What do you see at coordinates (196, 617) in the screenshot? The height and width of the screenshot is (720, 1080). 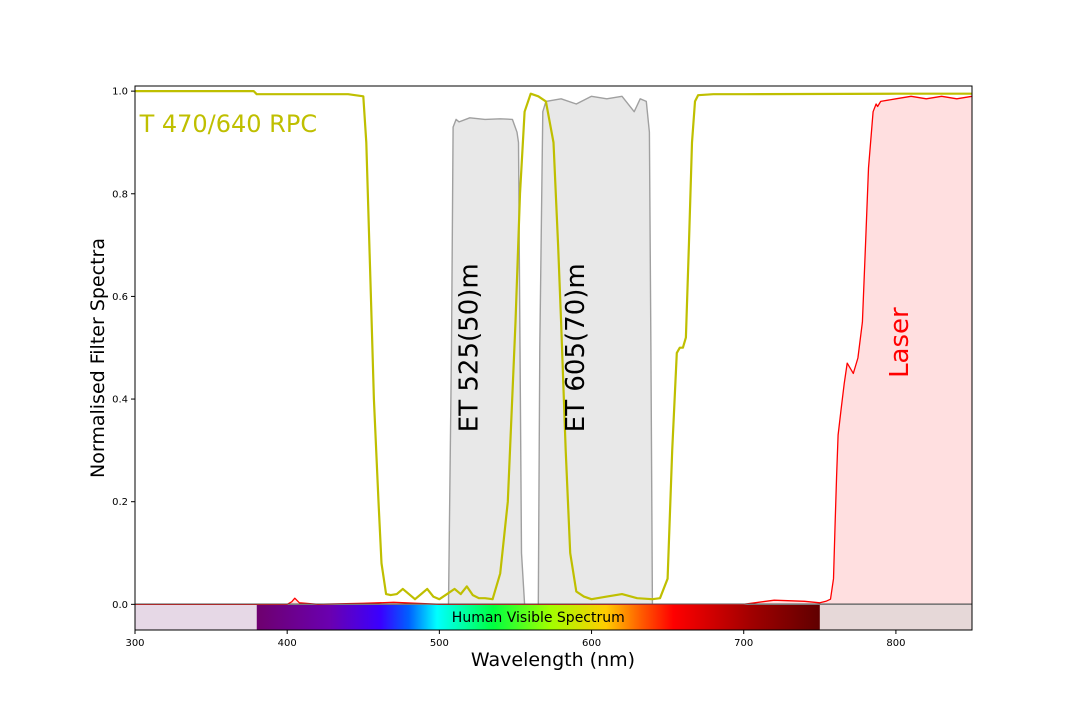 I see `spectrum-uv-region` at bounding box center [196, 617].